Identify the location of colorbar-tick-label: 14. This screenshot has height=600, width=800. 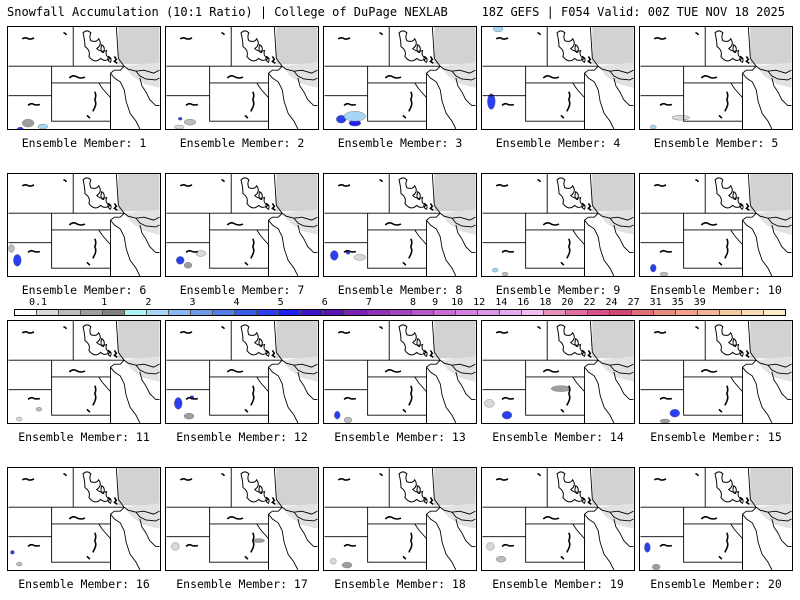
(501, 302).